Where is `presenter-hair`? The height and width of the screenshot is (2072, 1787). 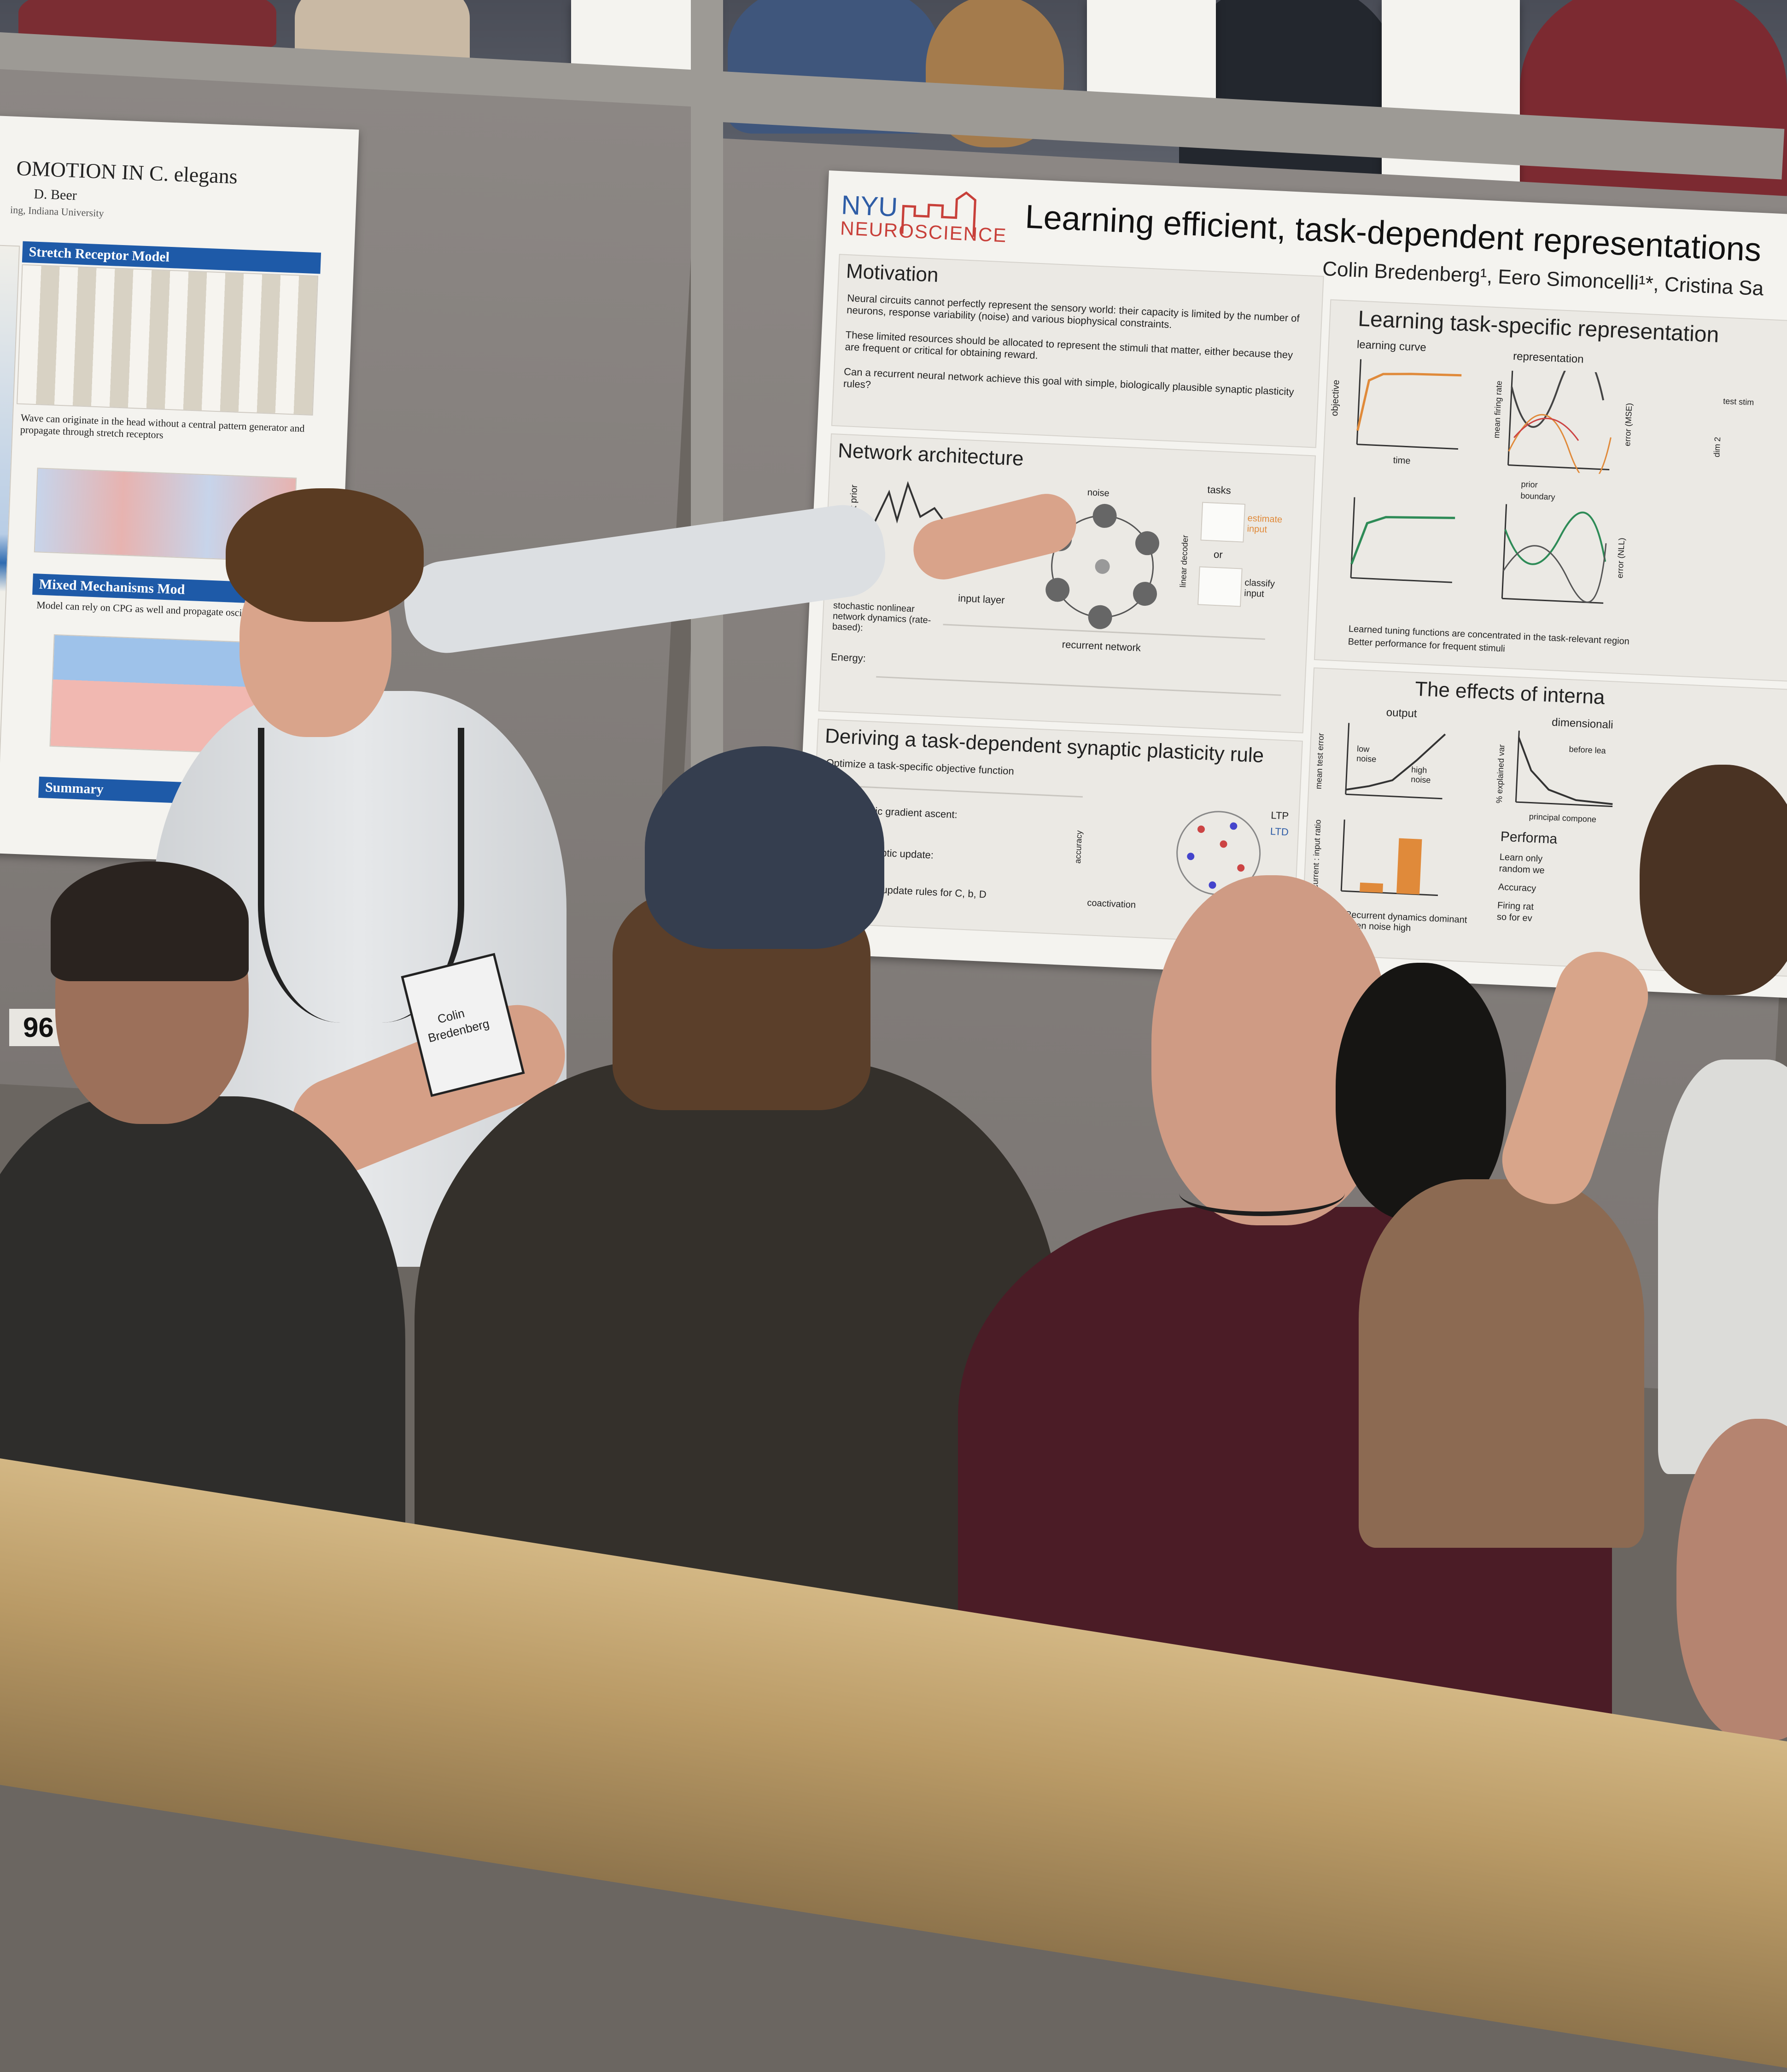
presenter-hair is located at coordinates (325, 555).